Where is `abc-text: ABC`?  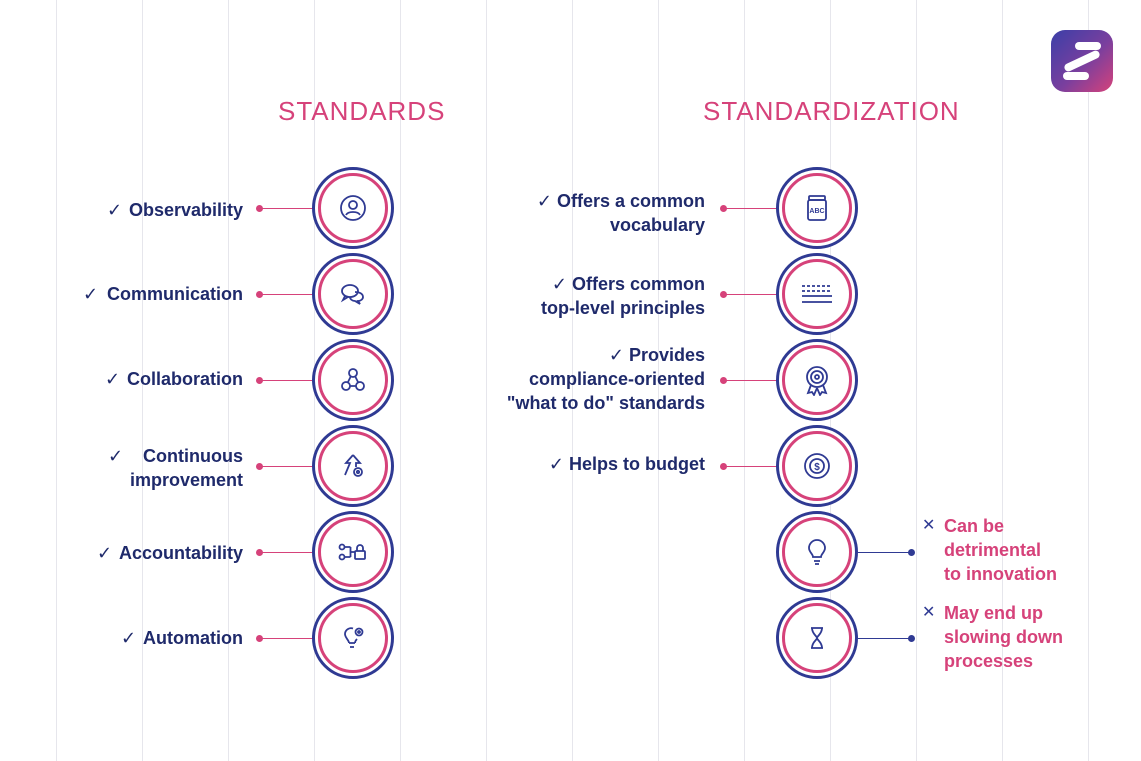 abc-text: ABC is located at coordinates (816, 211).